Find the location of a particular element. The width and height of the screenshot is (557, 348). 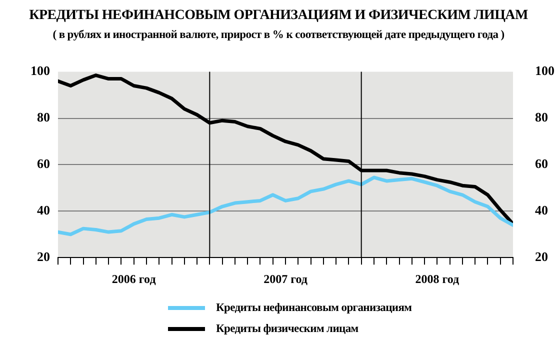

y-tick-label: 60 is located at coordinates (43, 164).